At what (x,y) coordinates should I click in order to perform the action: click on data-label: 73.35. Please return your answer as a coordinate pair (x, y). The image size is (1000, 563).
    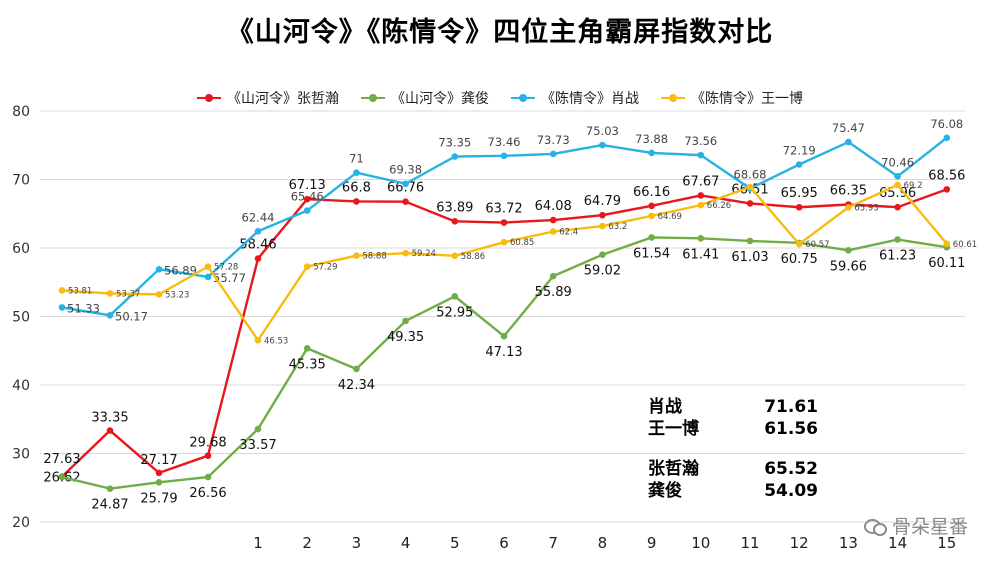
    Looking at the image, I should click on (454, 143).